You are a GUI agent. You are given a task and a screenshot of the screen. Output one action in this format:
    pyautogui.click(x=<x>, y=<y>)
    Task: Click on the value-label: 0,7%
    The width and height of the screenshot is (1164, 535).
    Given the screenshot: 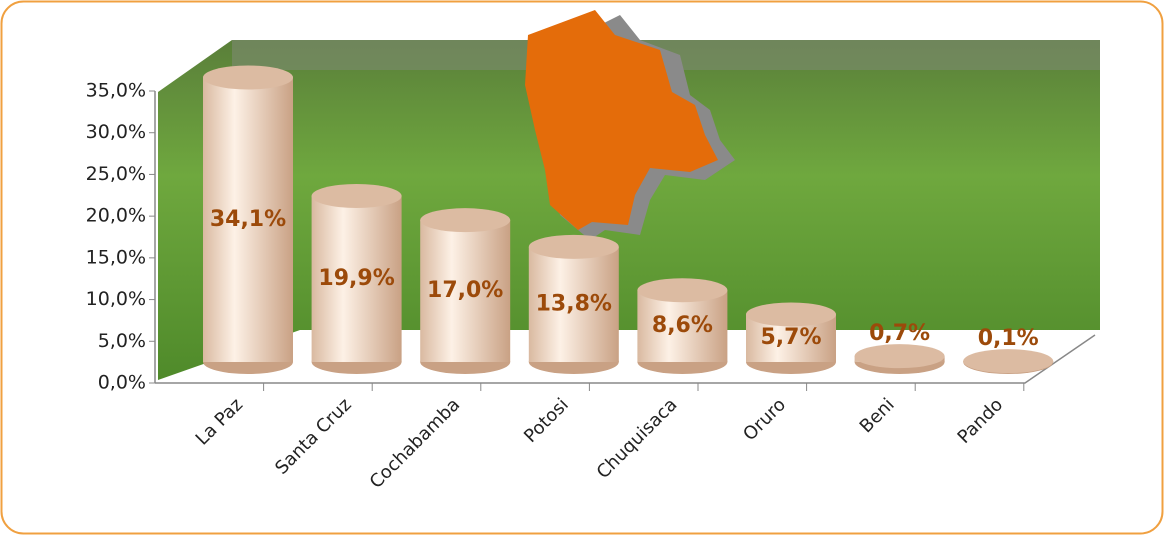 What is the action you would take?
    pyautogui.click(x=899, y=333)
    